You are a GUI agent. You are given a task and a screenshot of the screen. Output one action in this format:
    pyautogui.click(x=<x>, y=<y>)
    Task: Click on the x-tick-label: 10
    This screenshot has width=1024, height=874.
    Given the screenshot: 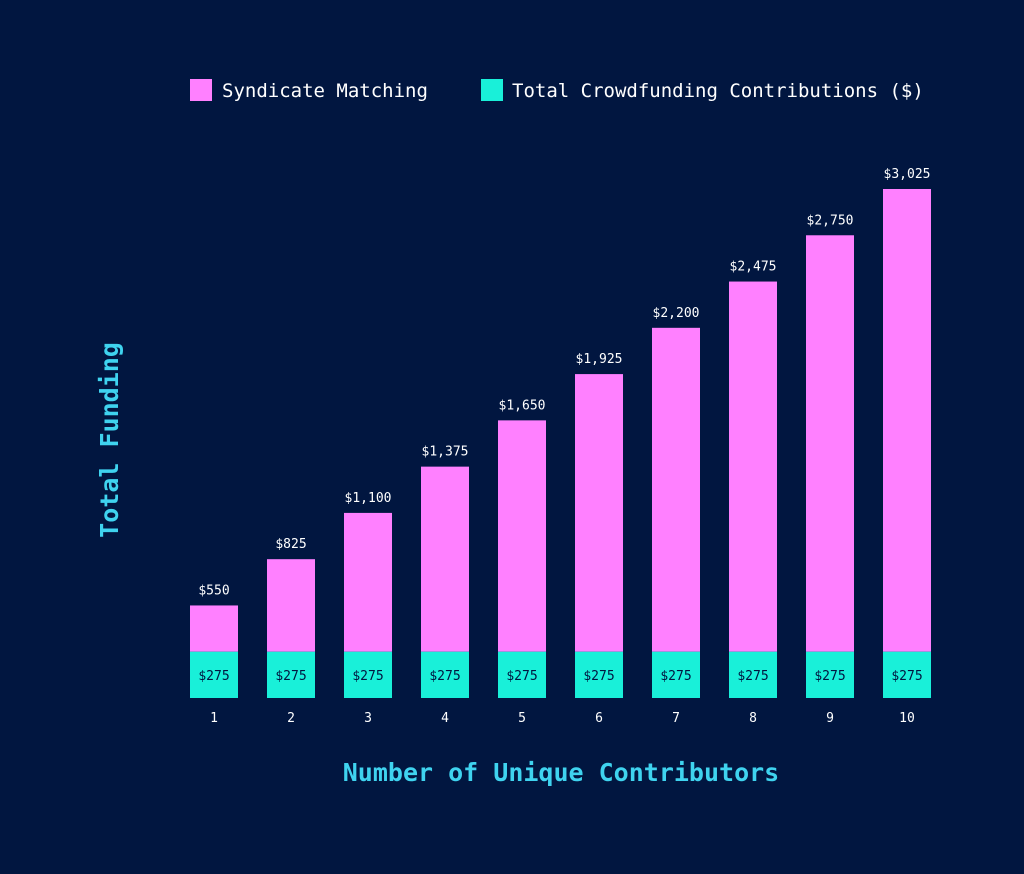 What is the action you would take?
    pyautogui.click(x=907, y=718)
    